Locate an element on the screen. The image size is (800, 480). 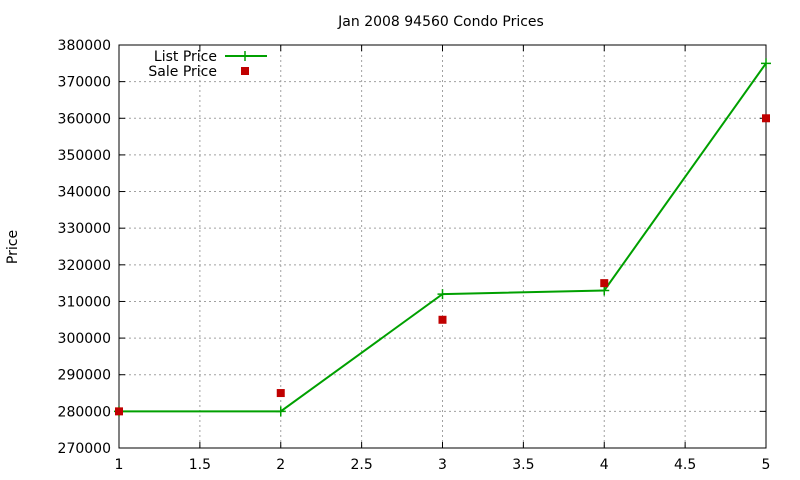
y-tick-label: 320000 is located at coordinates (84, 266).